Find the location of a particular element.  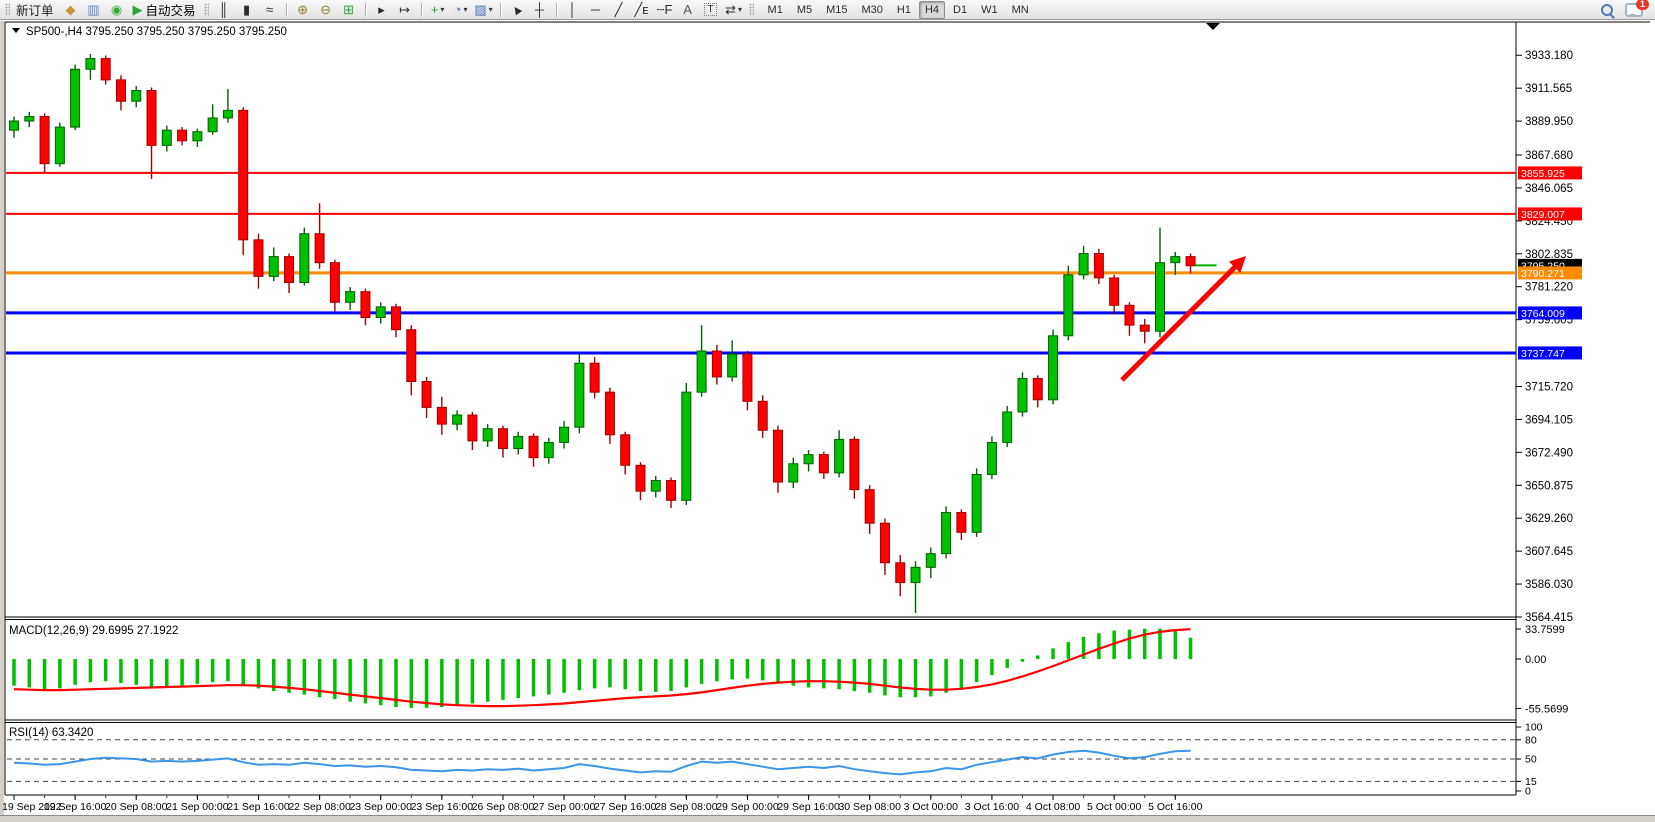

text-label-icon: T is located at coordinates (710, 9).